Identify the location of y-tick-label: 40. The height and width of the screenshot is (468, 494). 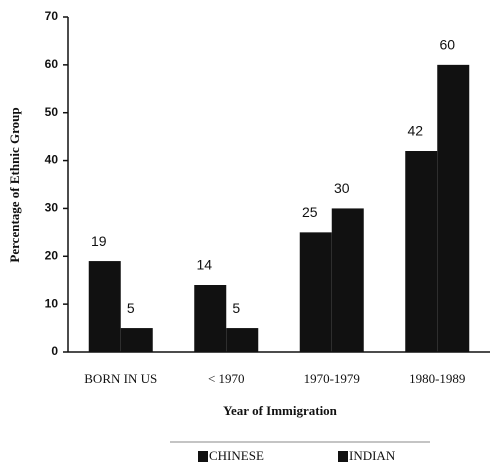
(52, 160).